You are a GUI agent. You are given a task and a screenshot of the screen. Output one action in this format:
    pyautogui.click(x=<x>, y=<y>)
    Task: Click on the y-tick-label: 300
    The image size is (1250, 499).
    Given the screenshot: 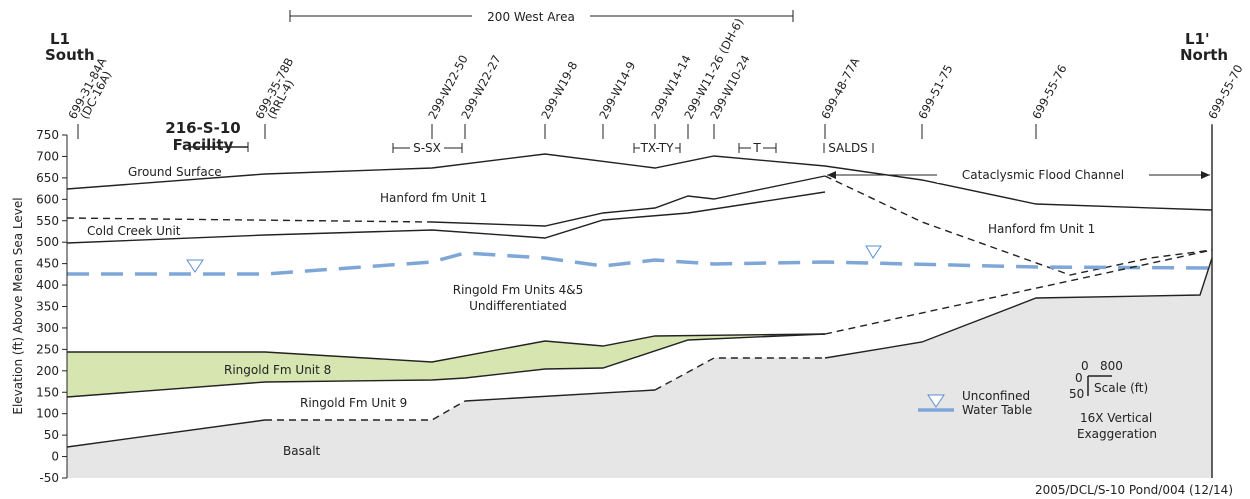 What is the action you would take?
    pyautogui.click(x=47, y=328)
    